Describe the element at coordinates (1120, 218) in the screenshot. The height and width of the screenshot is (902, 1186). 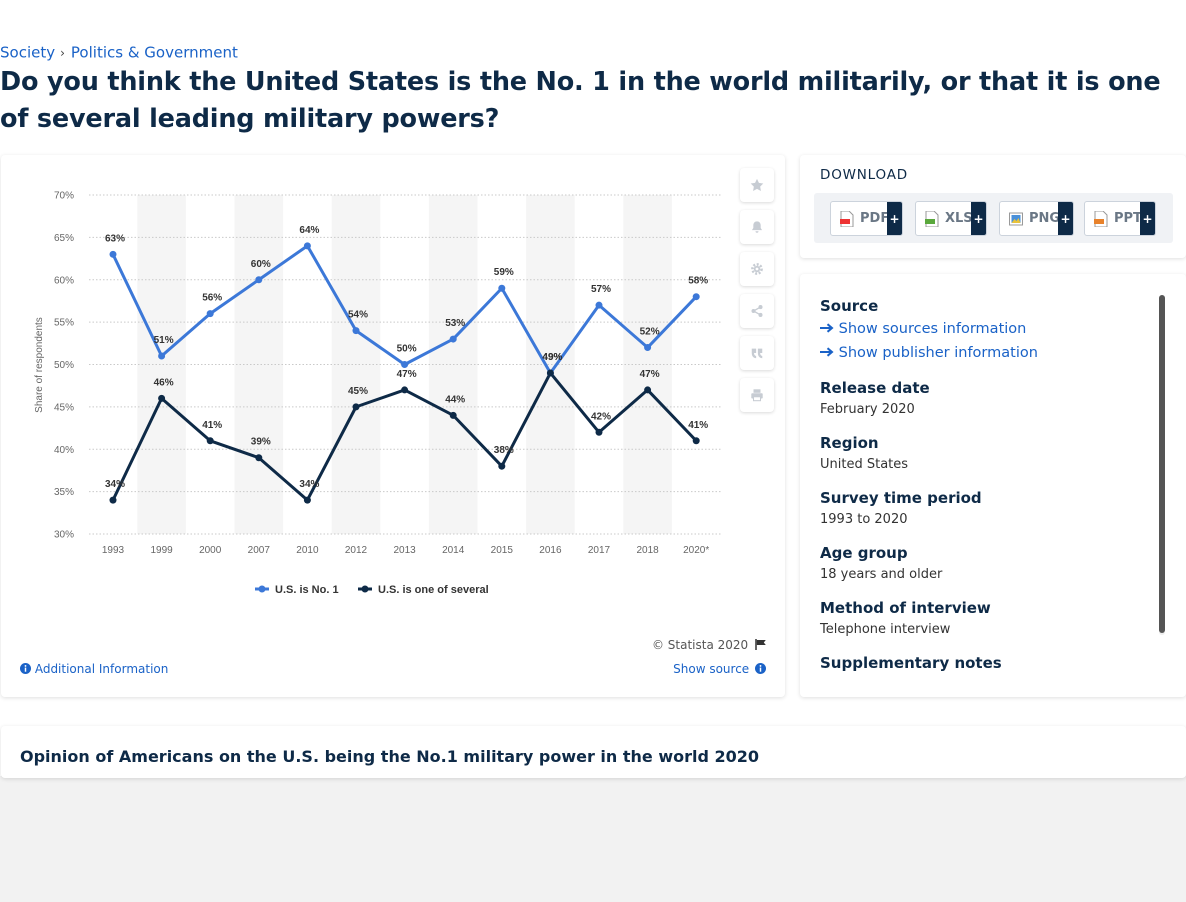
I see `download-ppt-button: PPT +` at that location.